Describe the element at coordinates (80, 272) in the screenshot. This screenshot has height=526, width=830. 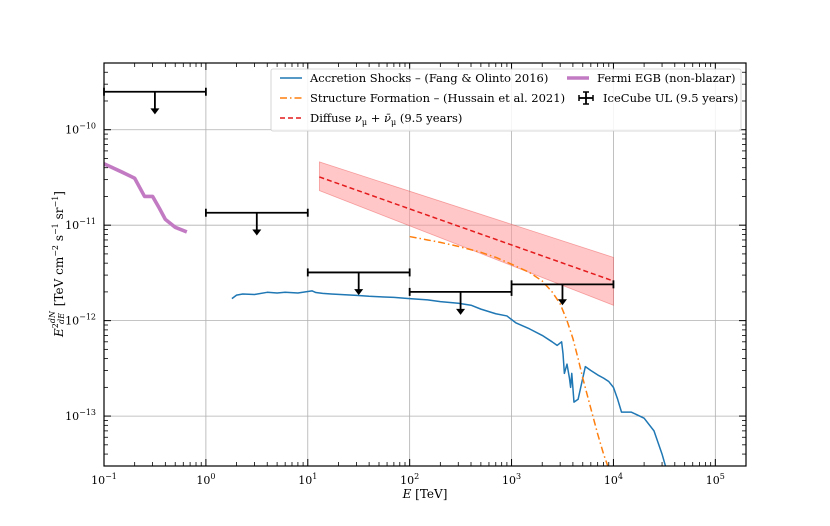
I see `y-tick-labels: 10−13 10−12 10−11 10−10` at that location.